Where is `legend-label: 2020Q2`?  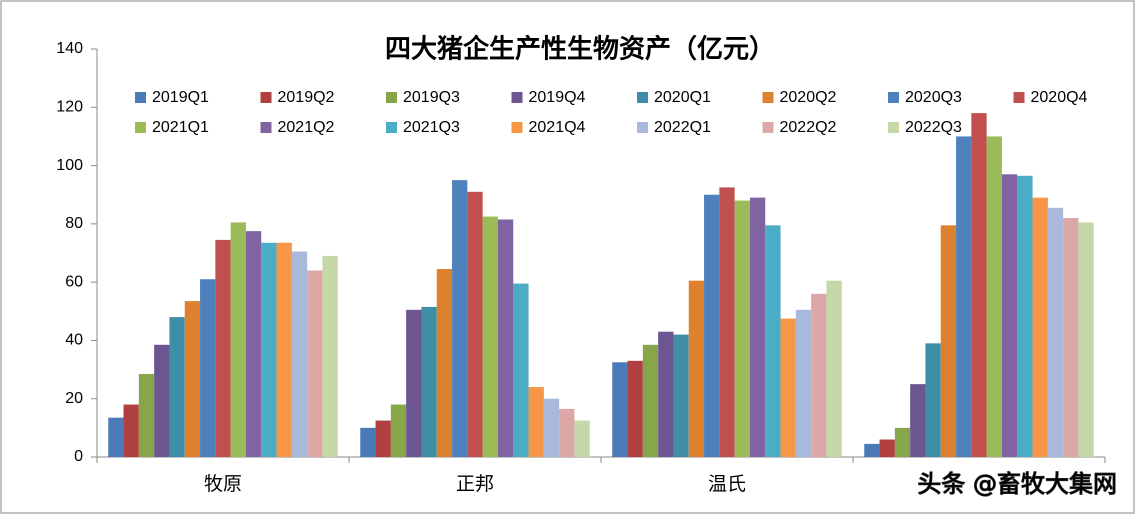 legend-label: 2020Q2 is located at coordinates (808, 97).